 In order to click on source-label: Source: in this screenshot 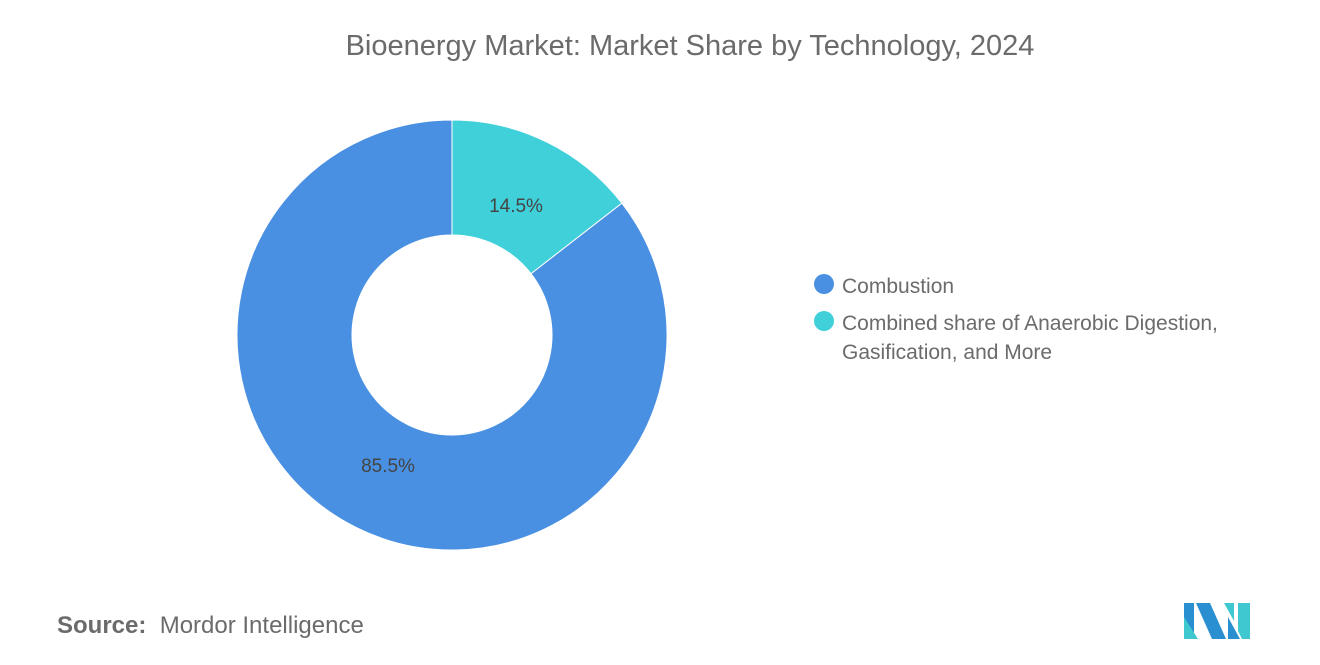, I will do `click(102, 625)`.